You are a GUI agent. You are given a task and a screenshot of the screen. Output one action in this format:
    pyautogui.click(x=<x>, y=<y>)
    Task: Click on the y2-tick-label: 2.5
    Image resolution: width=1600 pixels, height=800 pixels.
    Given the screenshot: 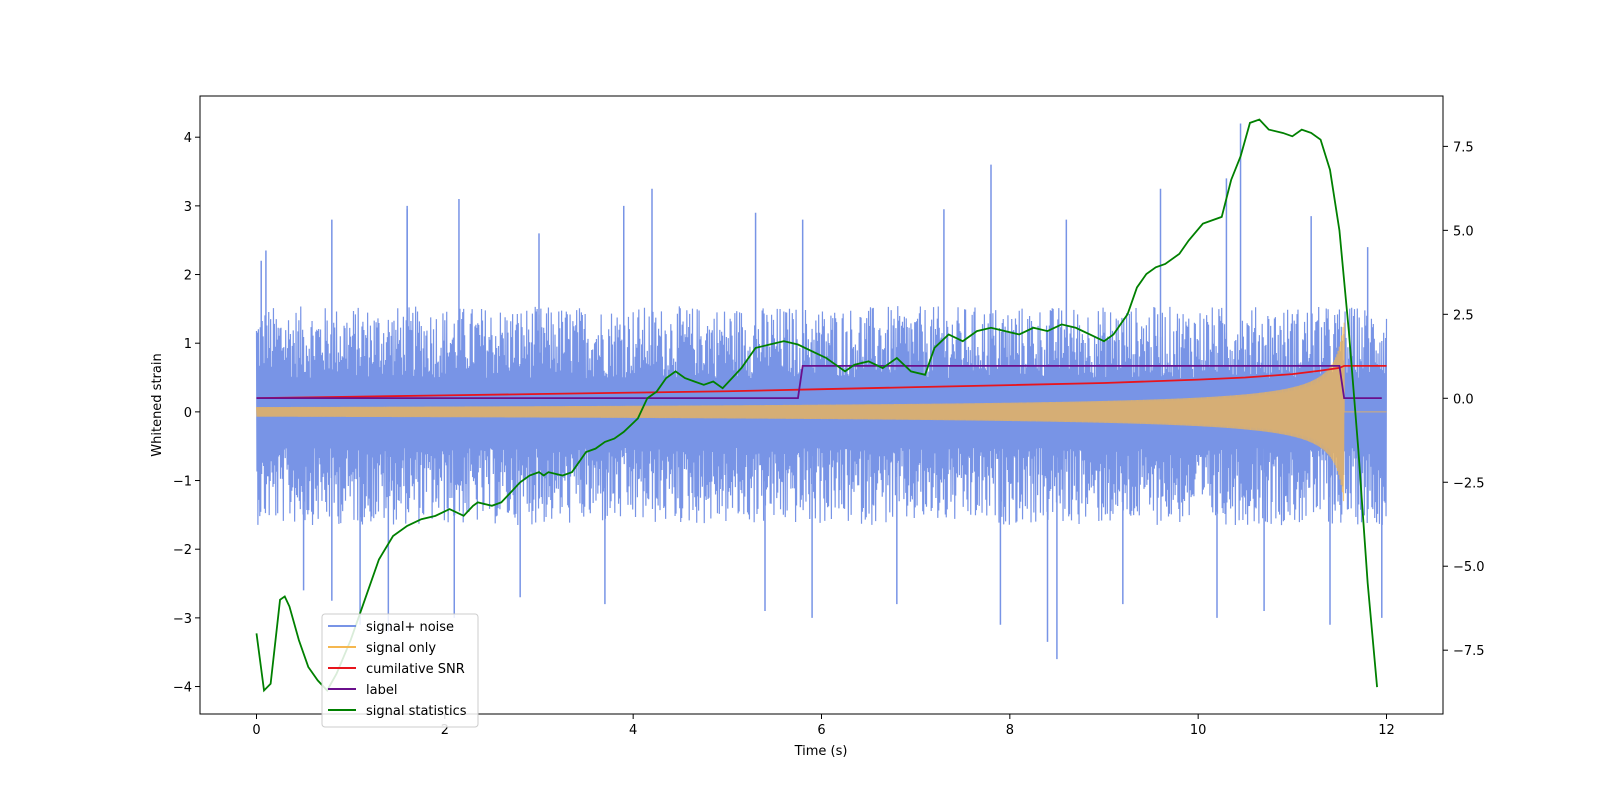 What is the action you would take?
    pyautogui.click(x=1463, y=315)
    